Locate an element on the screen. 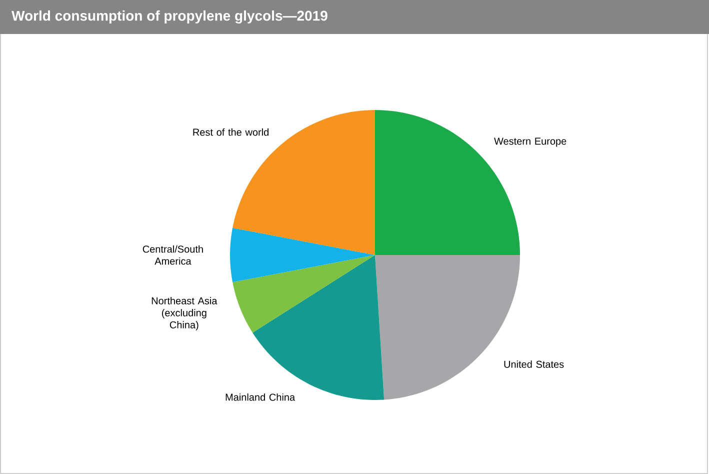 This screenshot has height=474, width=709. slice-label: United States is located at coordinates (534, 364).